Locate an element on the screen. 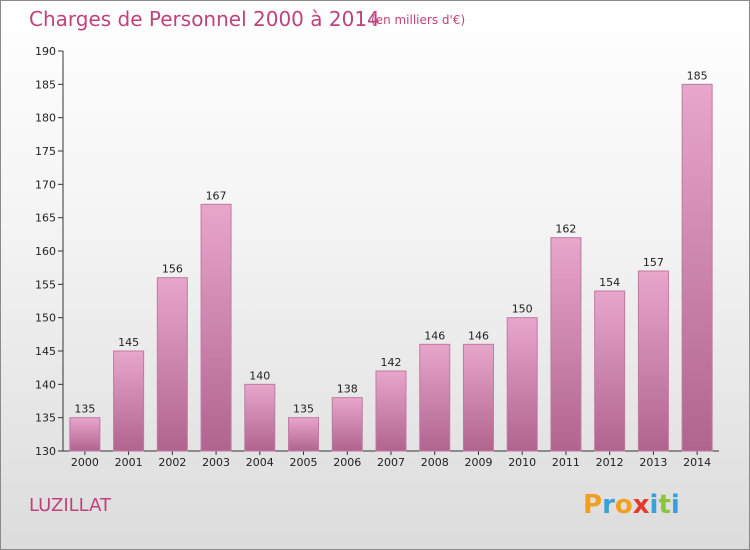 Image resolution: width=750 pixels, height=550 pixels. y-tick-label: 175 is located at coordinates (45, 151).